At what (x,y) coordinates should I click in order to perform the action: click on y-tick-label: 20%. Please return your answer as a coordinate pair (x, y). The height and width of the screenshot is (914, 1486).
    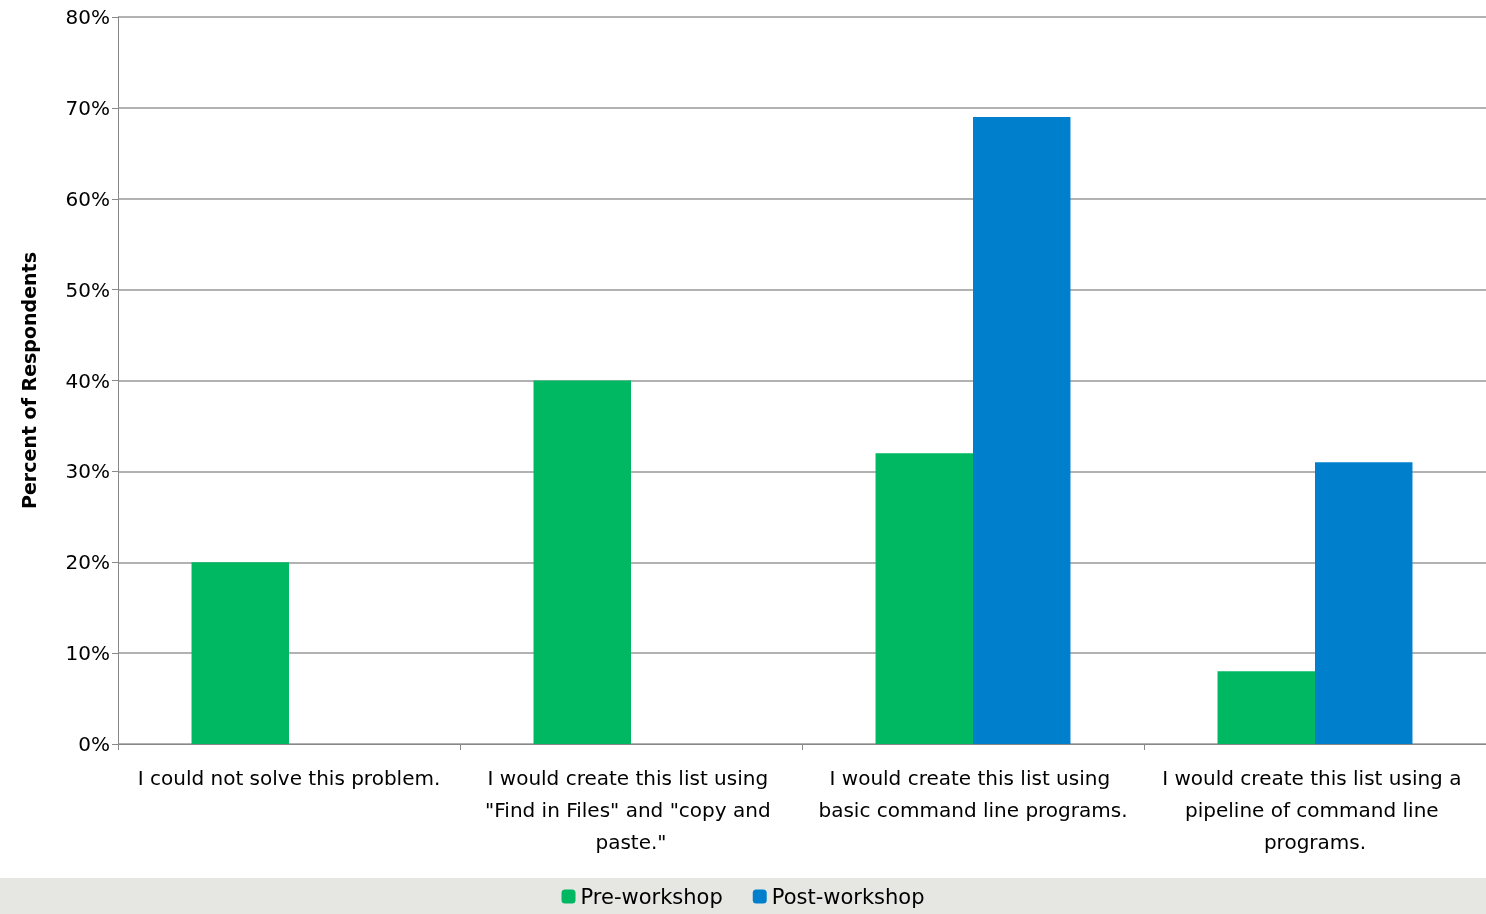
    Looking at the image, I should click on (87, 562).